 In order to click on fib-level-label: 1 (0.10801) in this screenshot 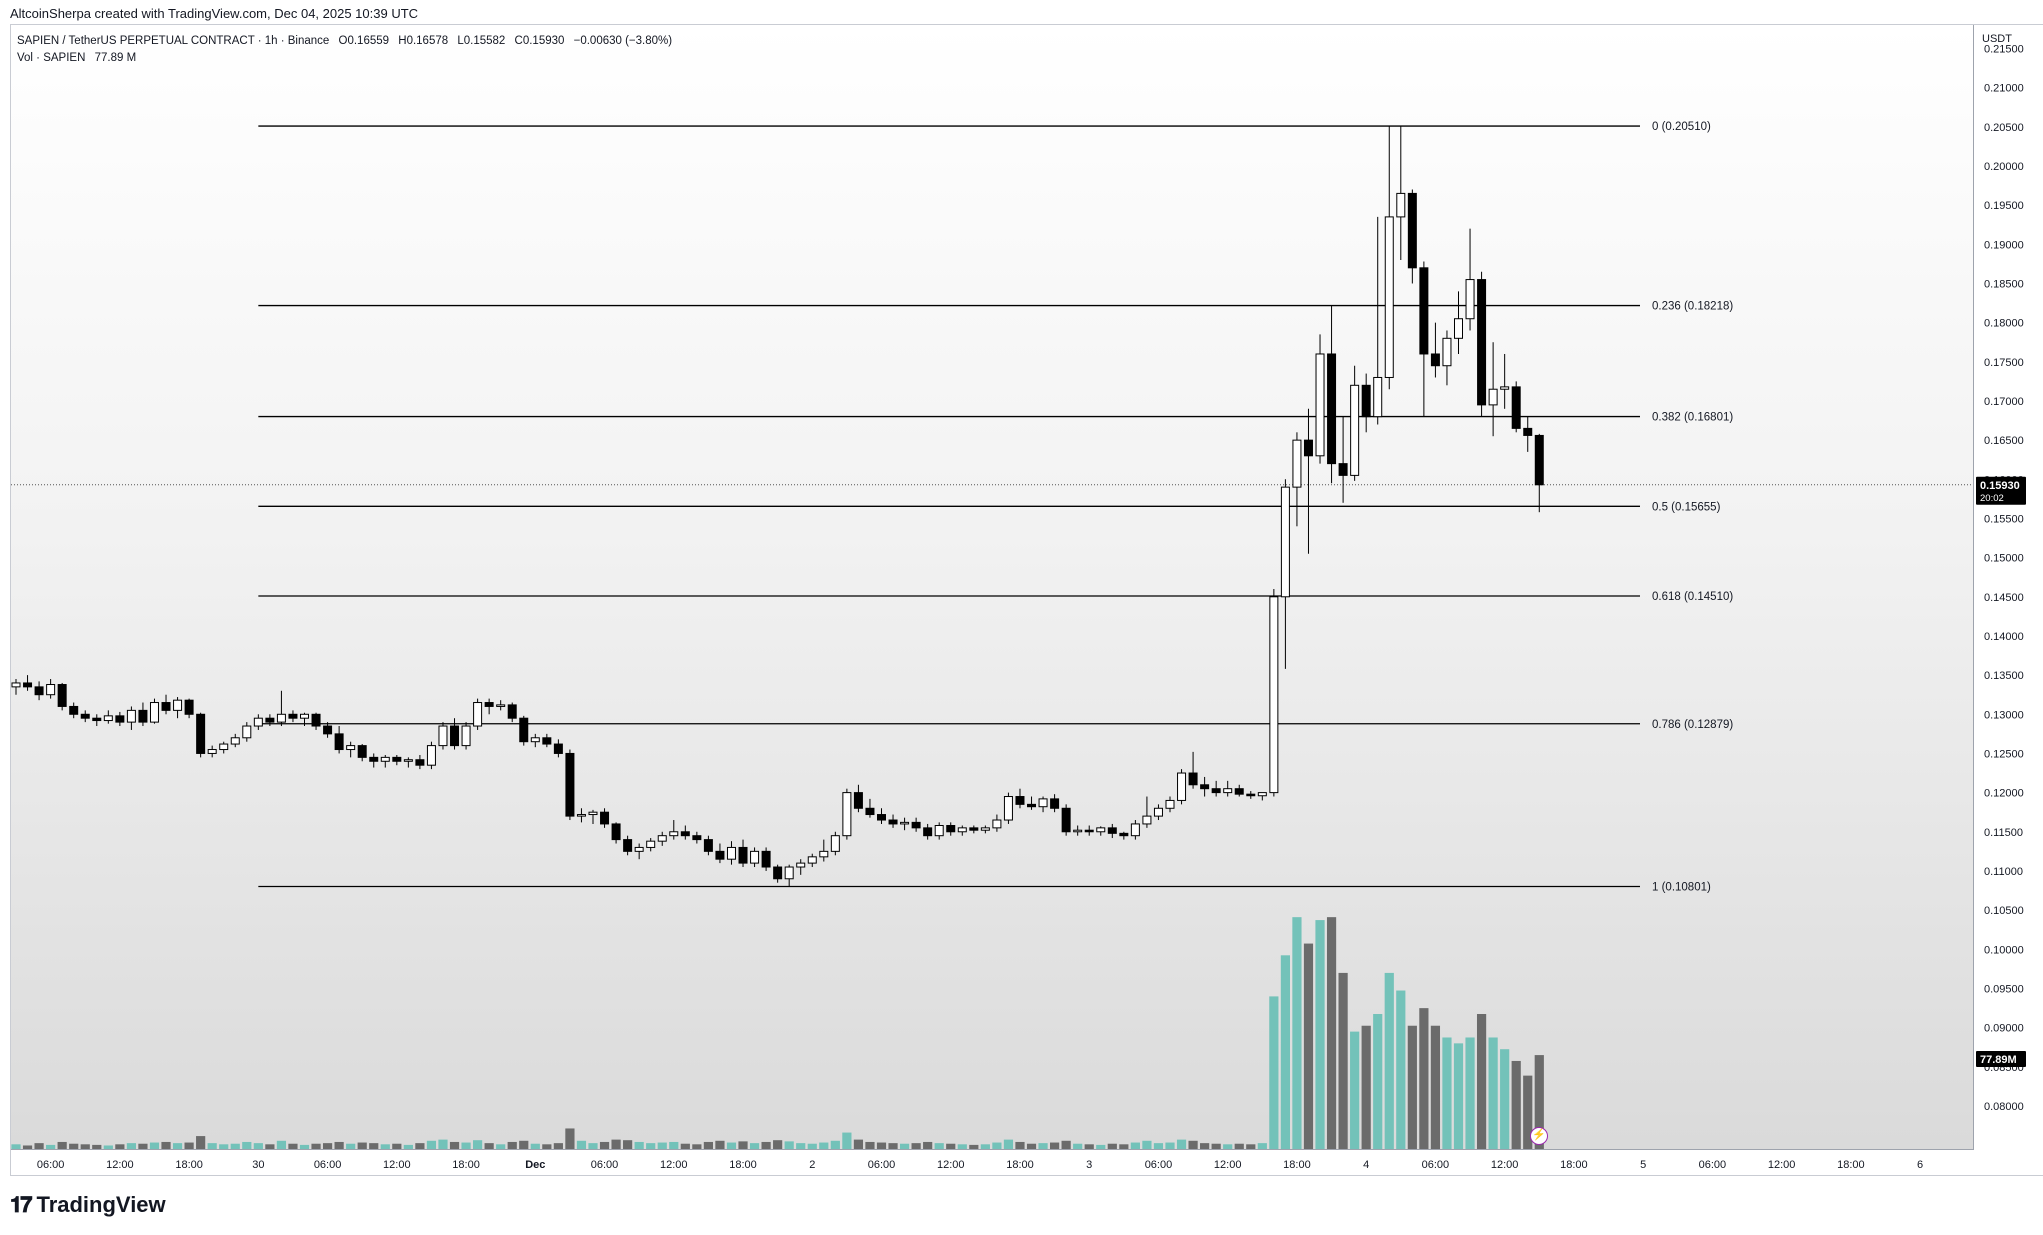, I will do `click(1681, 888)`.